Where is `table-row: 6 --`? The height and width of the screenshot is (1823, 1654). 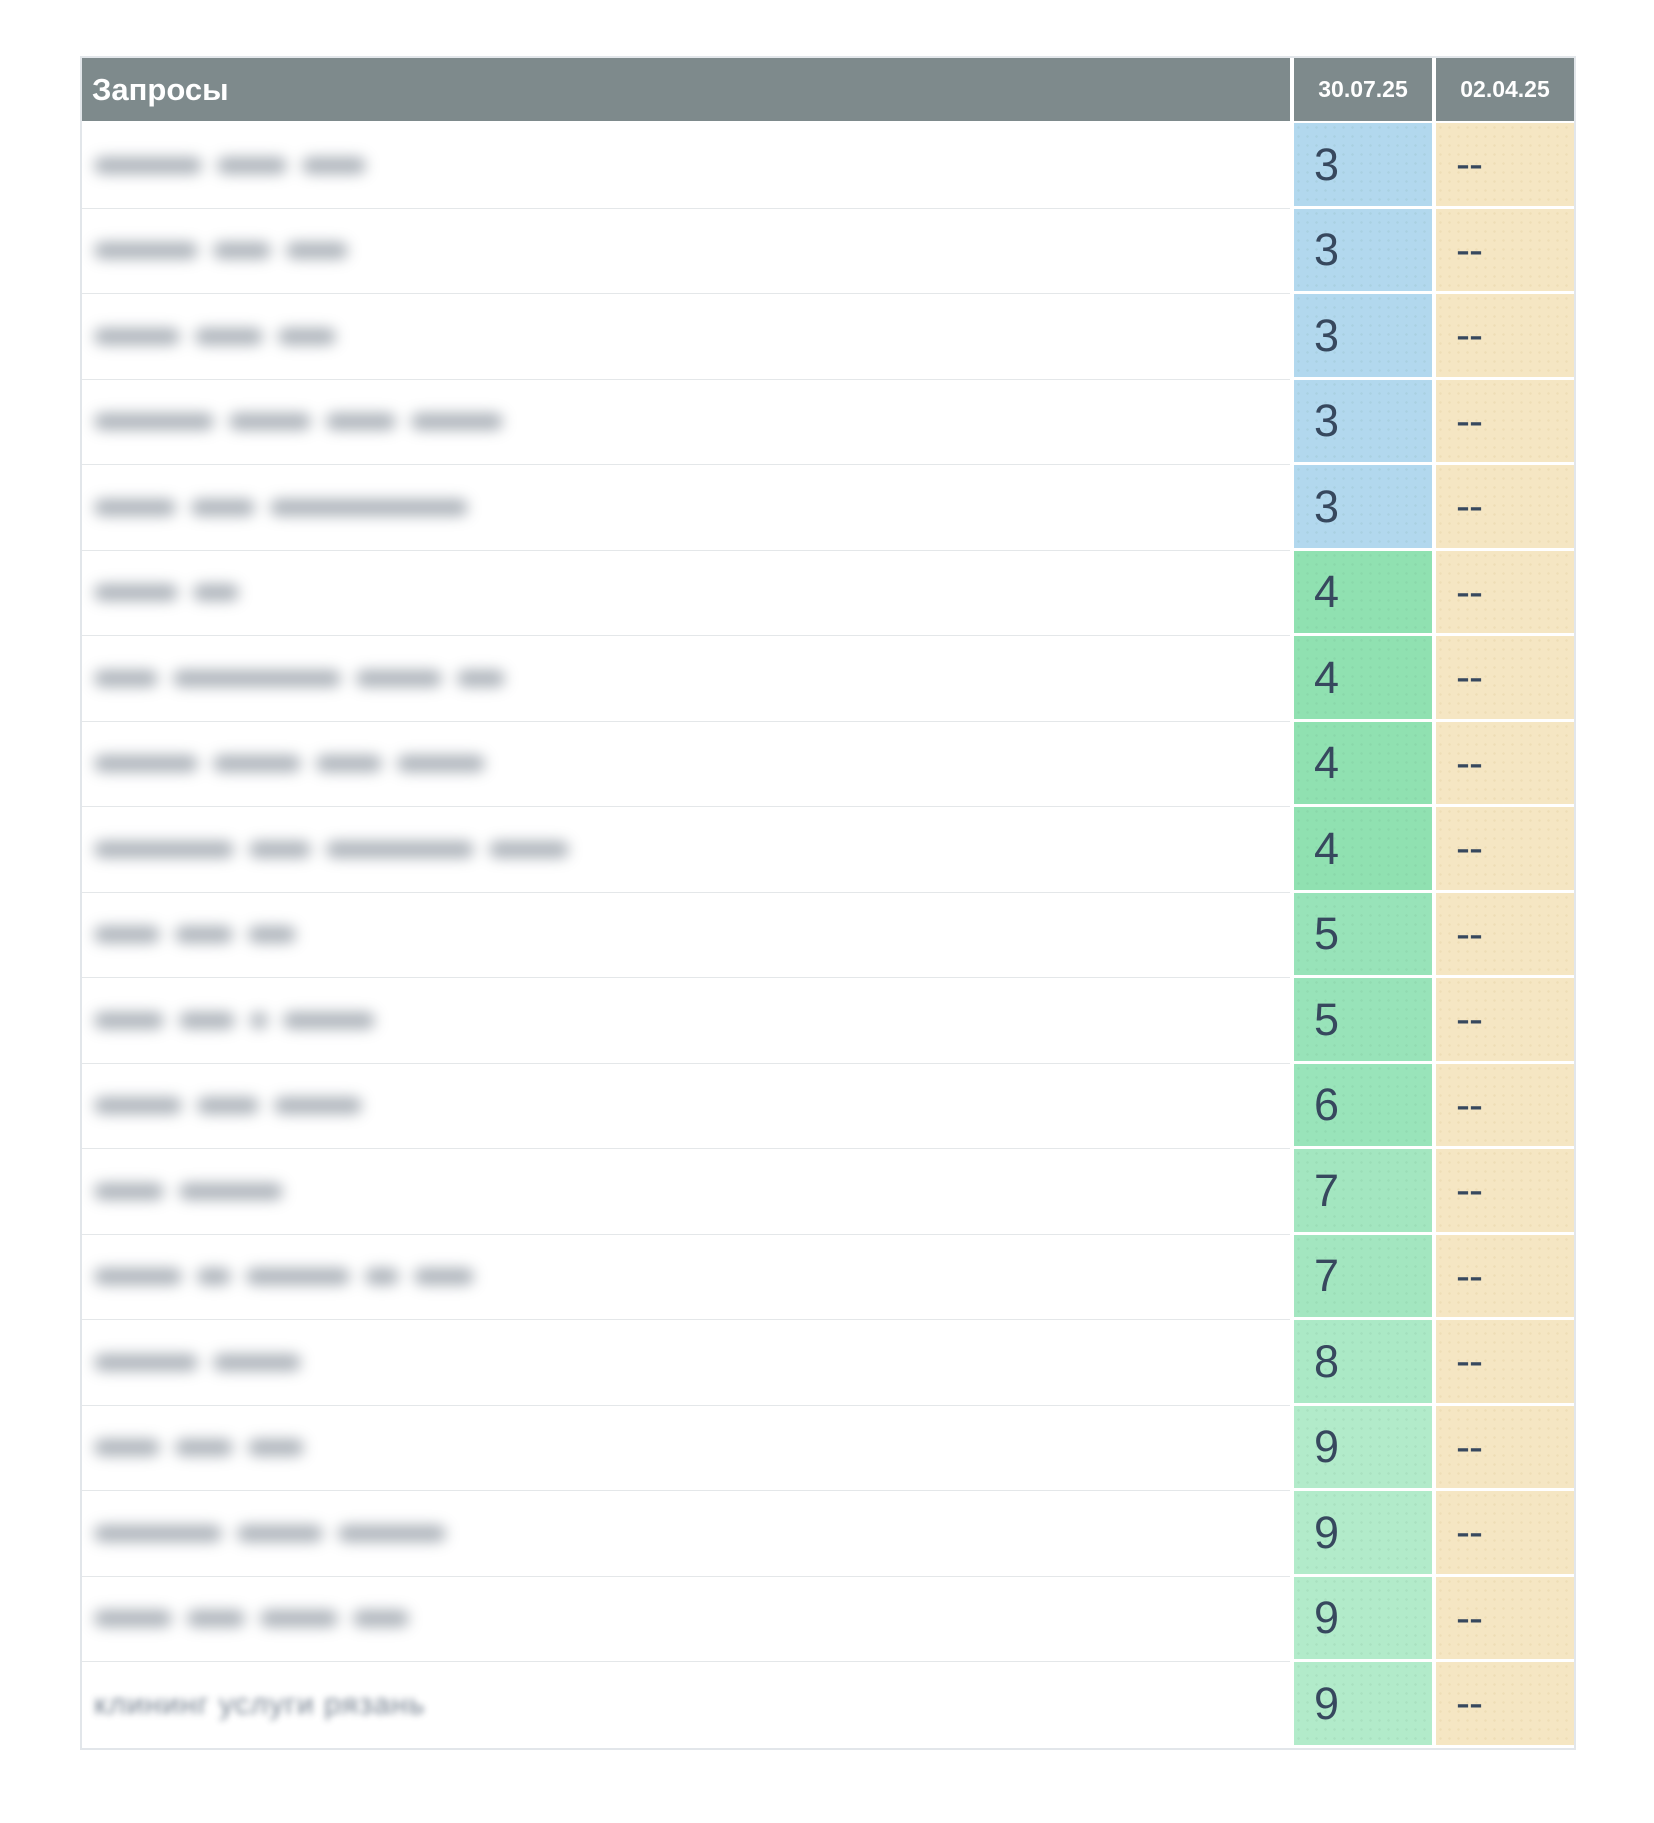
table-row: 6 -- is located at coordinates (828, 1106).